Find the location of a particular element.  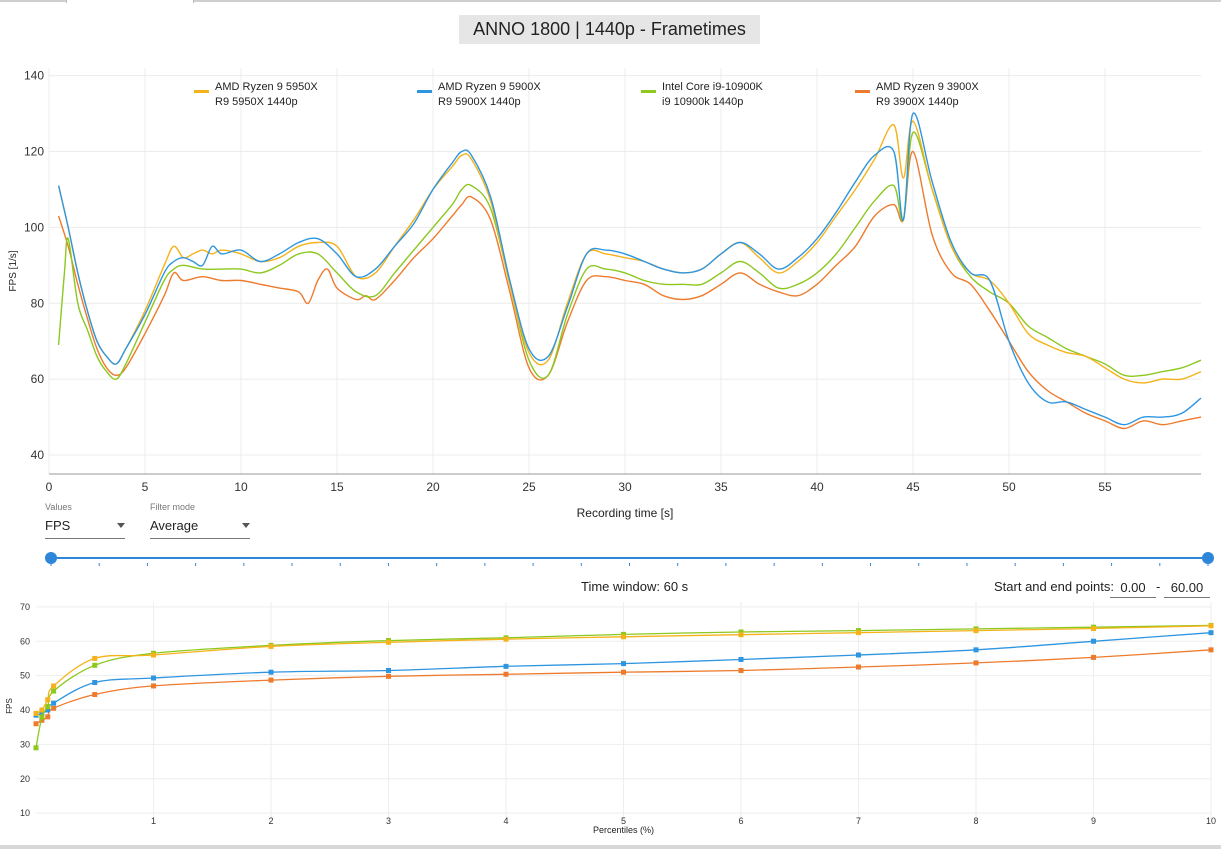

window-top-border is located at coordinates (610, 1).